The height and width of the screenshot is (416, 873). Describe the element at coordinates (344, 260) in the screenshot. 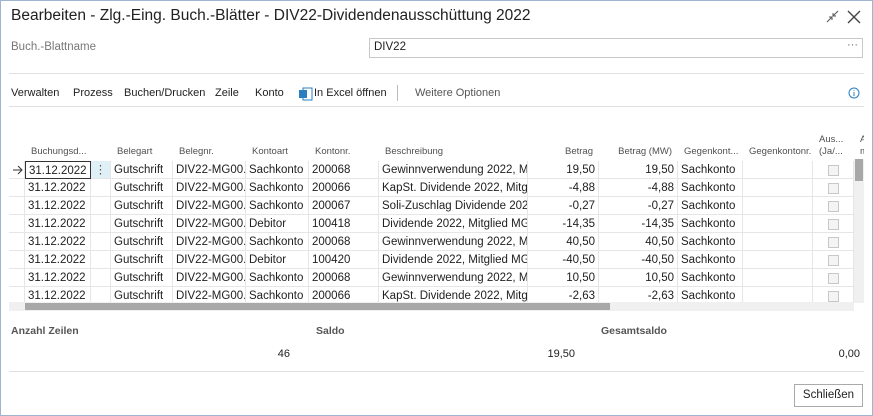

I see `grid-cell: 100420` at that location.